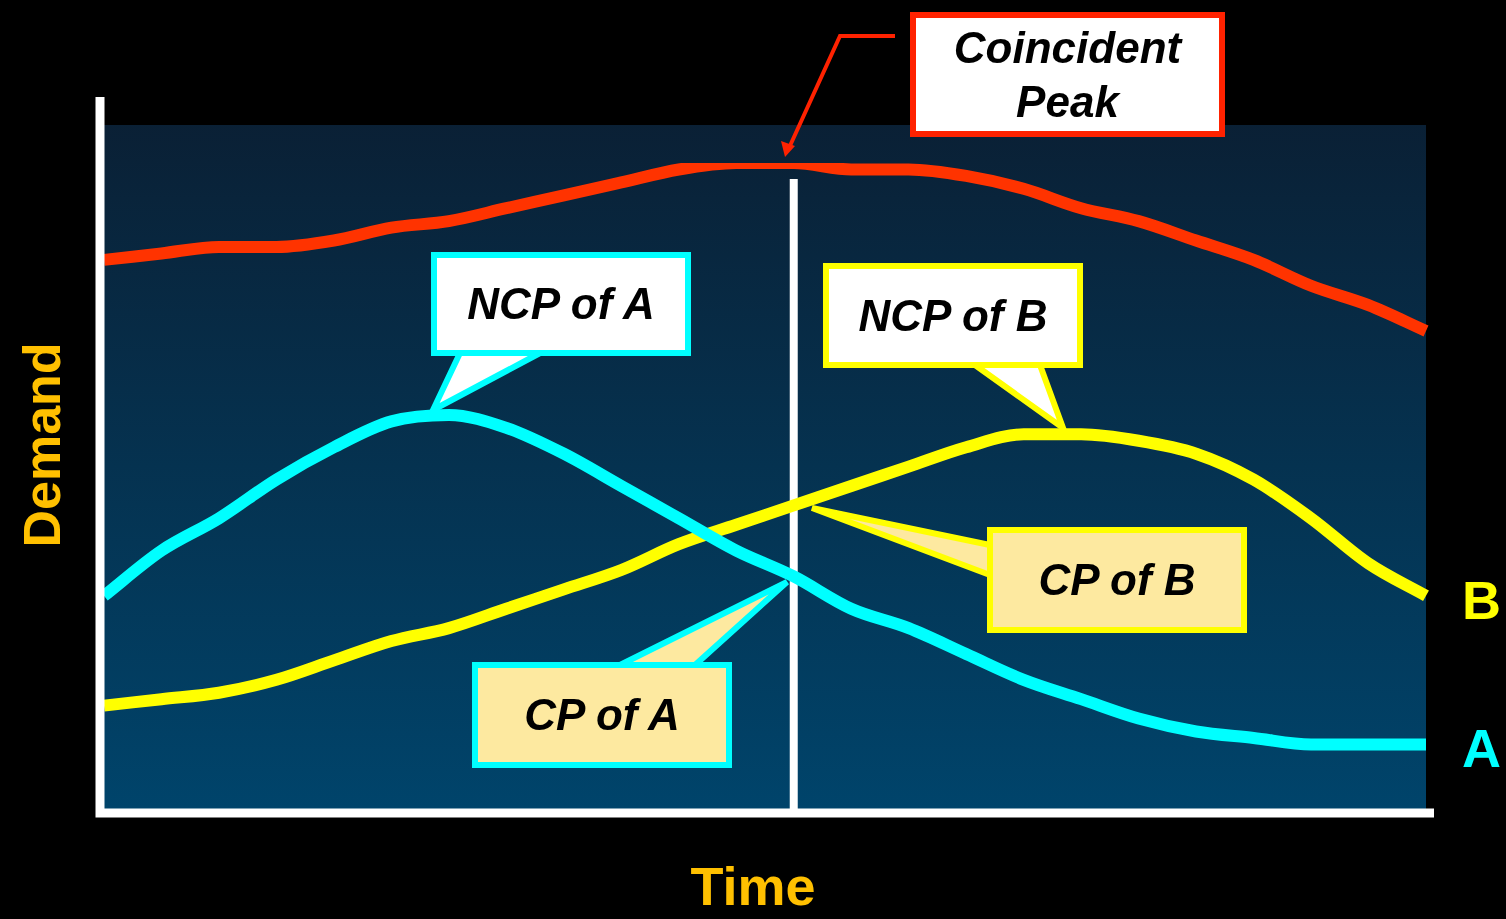 The width and height of the screenshot is (1506, 919). I want to click on annotation: NCP of A, so click(561, 304).